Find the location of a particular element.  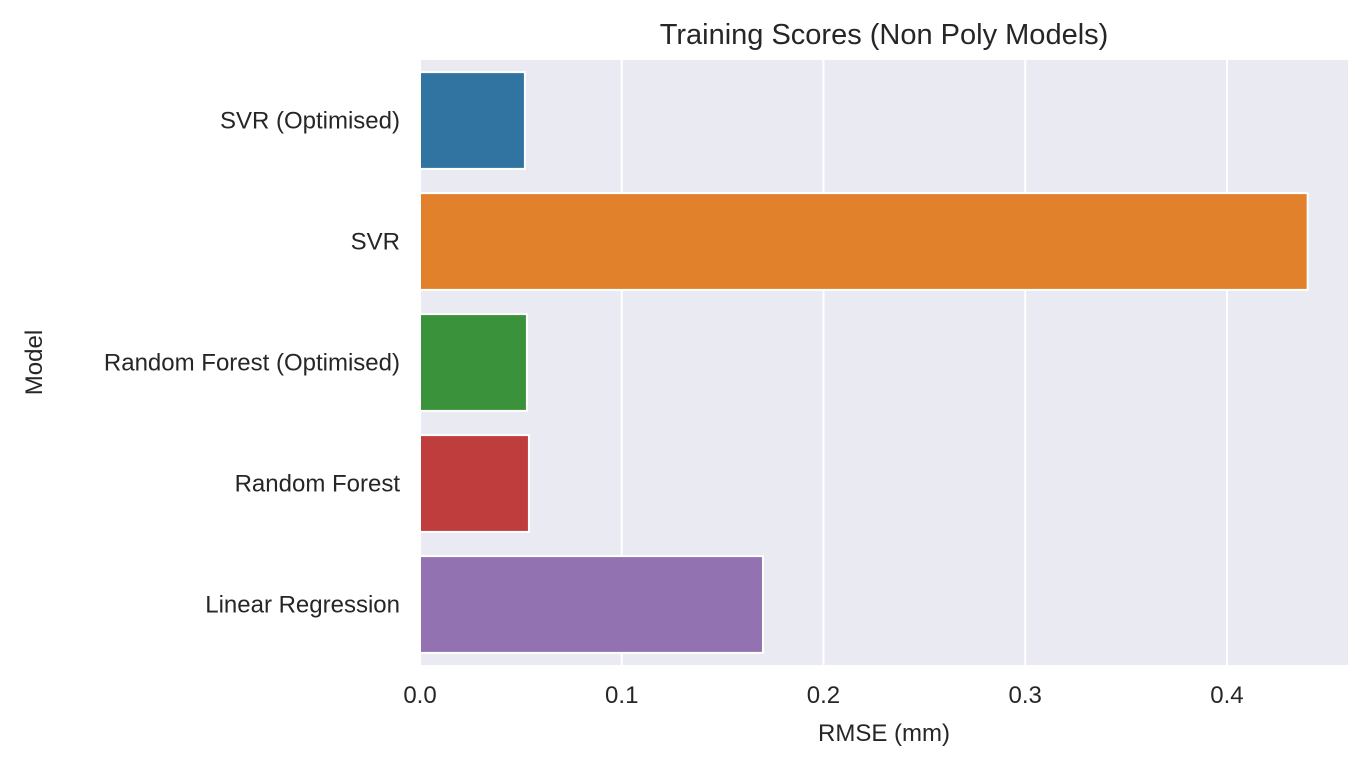

y-tick-label: Random Forest (Optimised) is located at coordinates (252, 363).